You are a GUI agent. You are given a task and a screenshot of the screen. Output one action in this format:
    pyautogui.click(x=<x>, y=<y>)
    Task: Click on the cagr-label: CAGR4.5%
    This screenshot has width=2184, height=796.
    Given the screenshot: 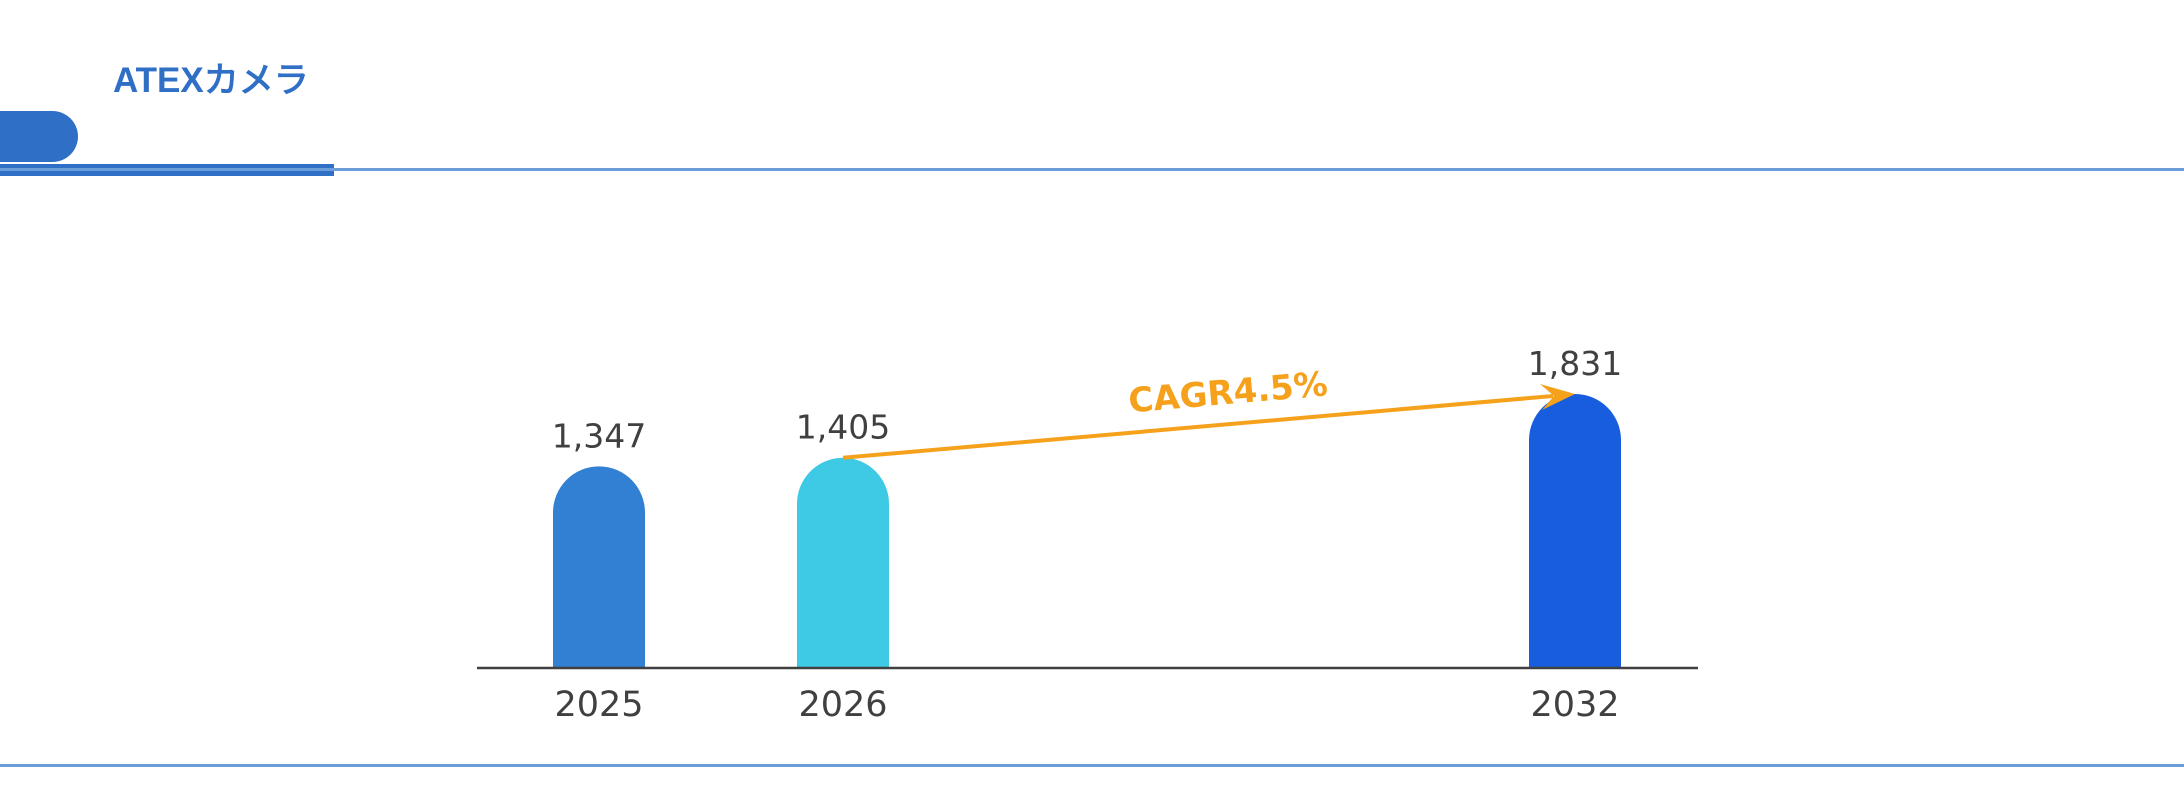 What is the action you would take?
    pyautogui.click(x=1228, y=392)
    